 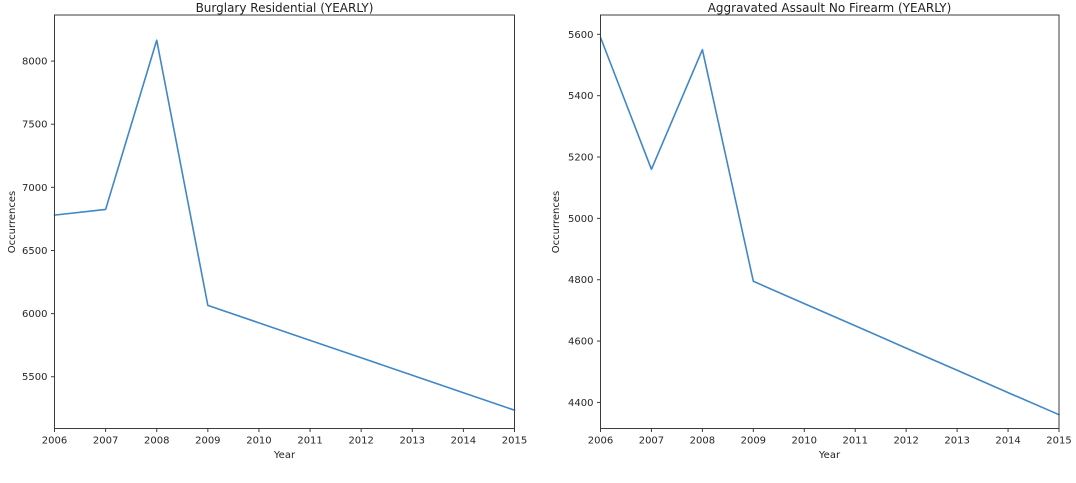 I want to click on y-tick-label: 6000, so click(x=34, y=314).